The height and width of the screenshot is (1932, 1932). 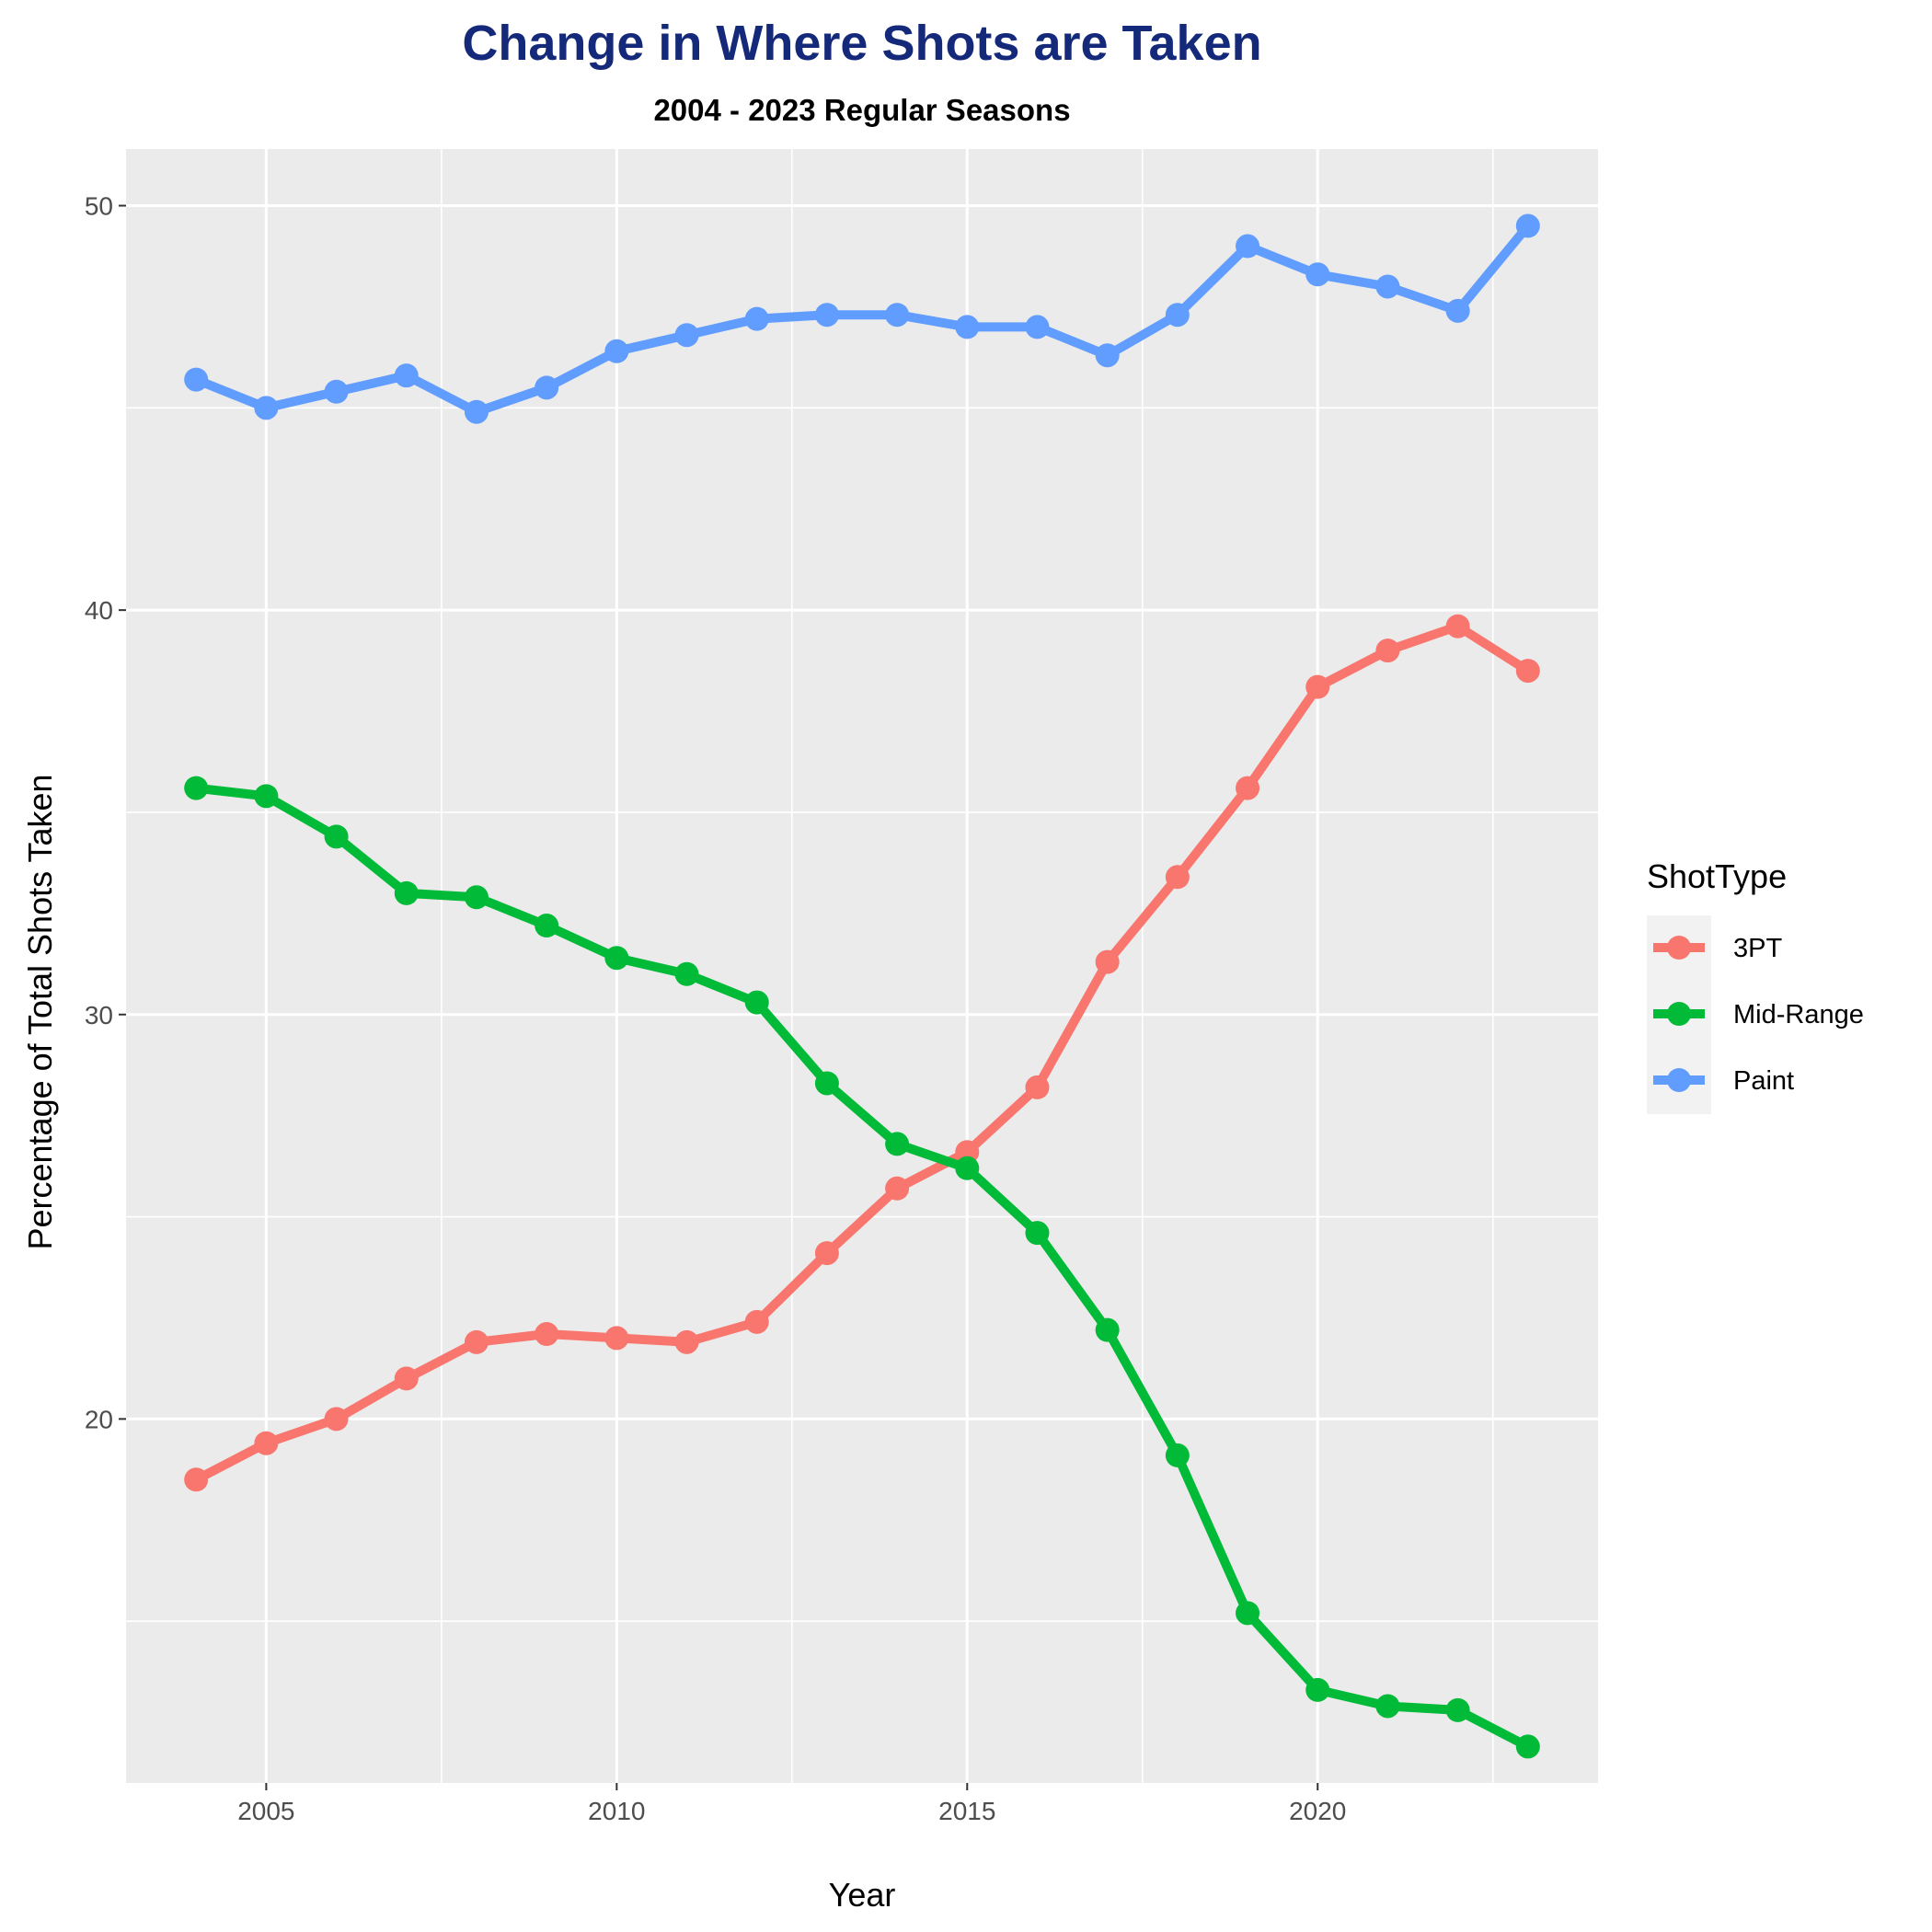 I want to click on x-axis-title: Year, so click(x=862, y=1895).